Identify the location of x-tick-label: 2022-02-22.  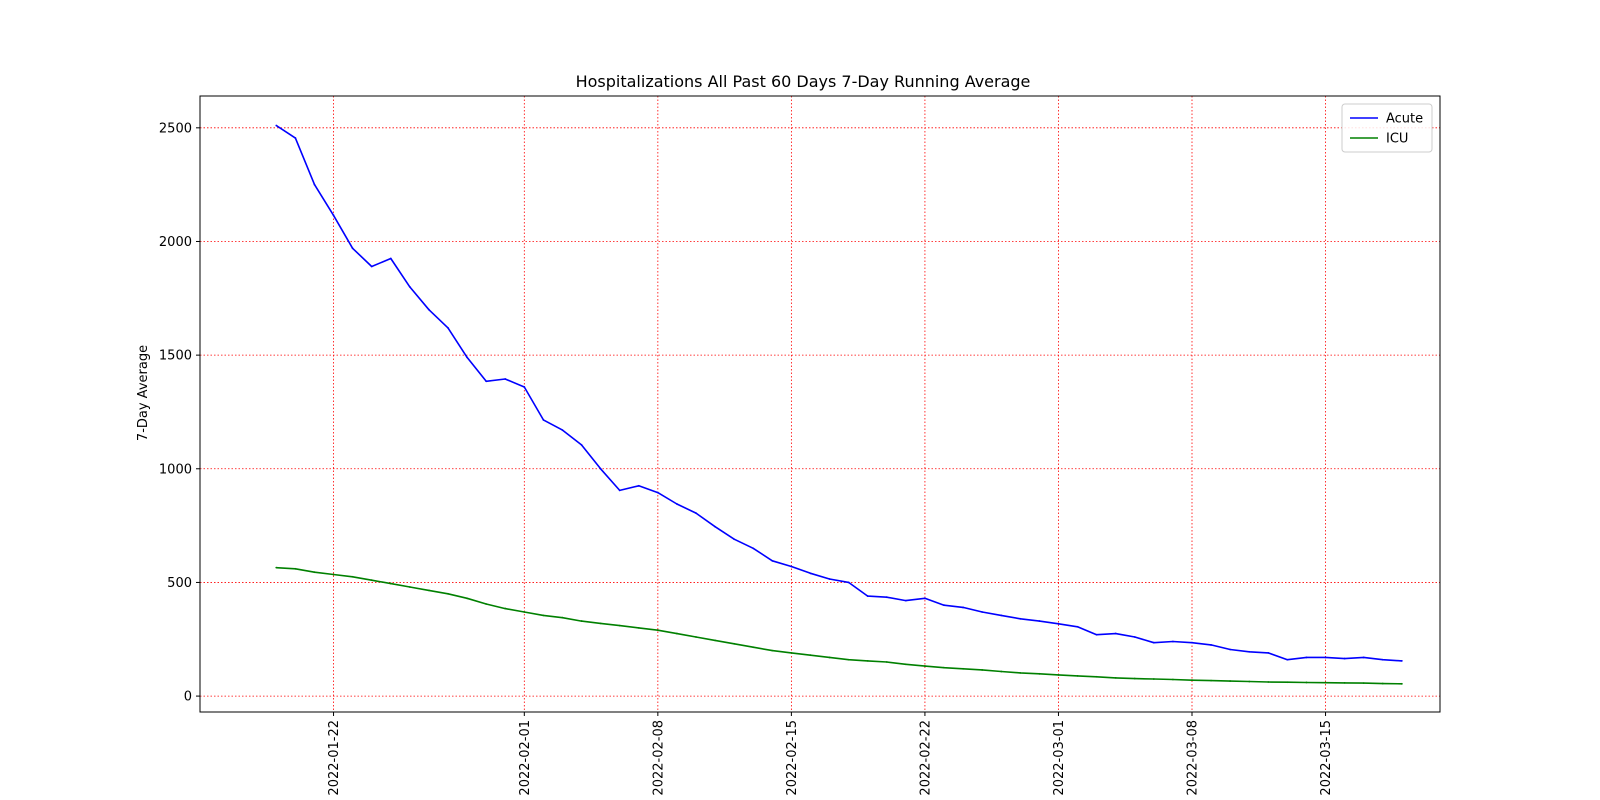
(925, 758).